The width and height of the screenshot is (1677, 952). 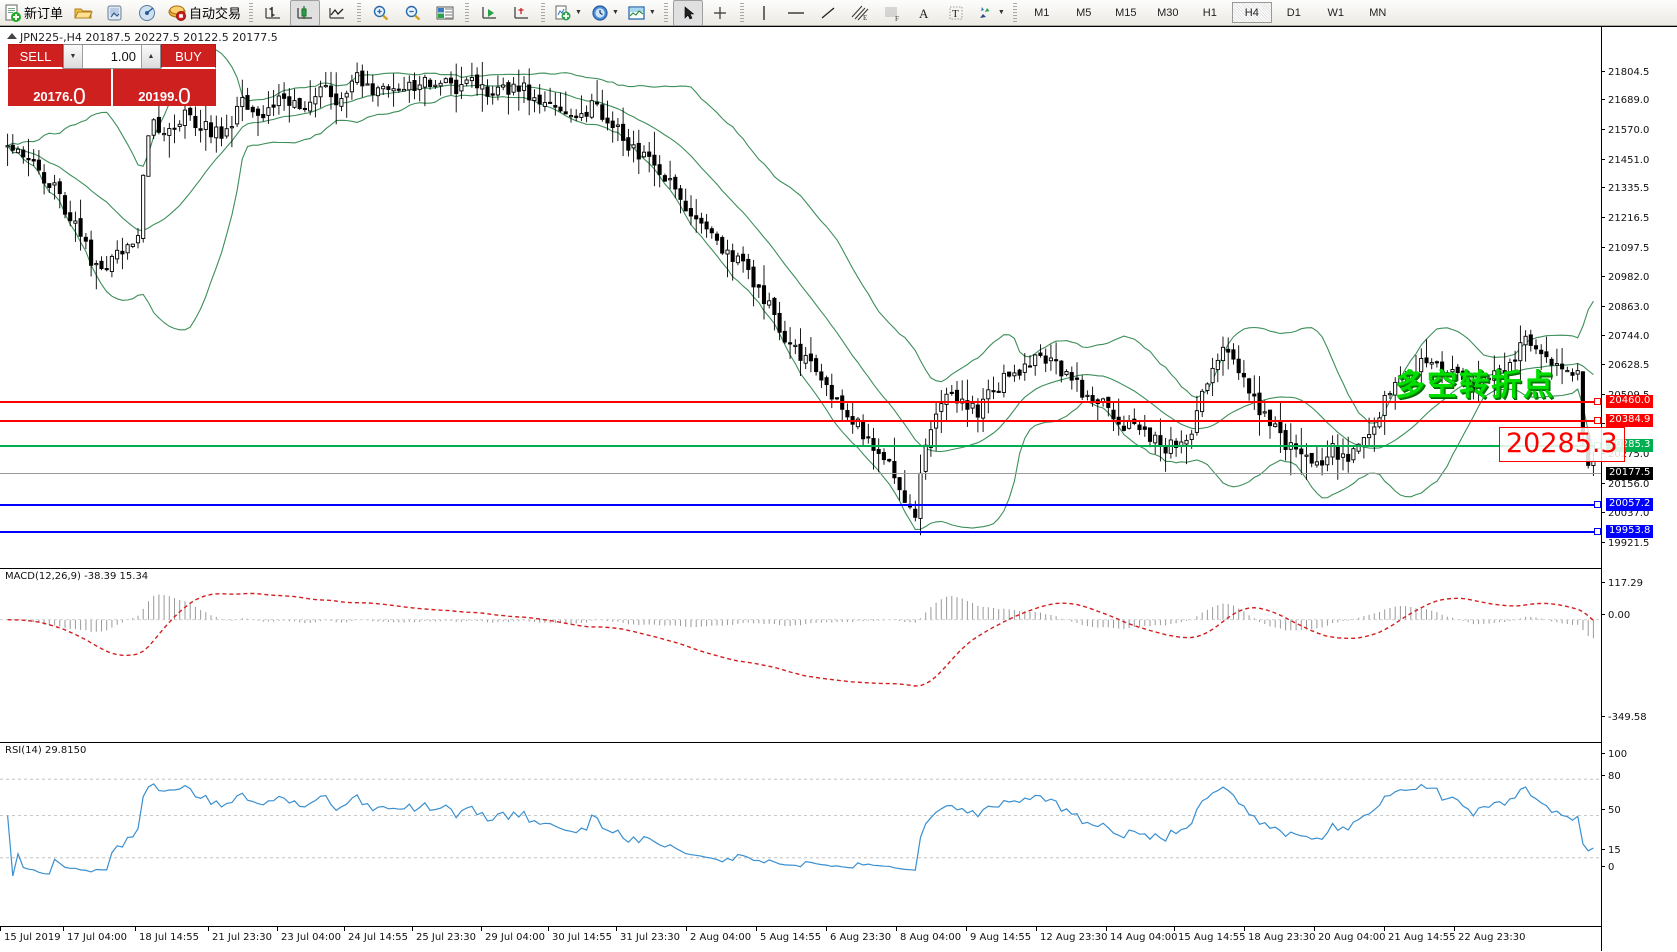 What do you see at coordinates (359, 12) in the screenshot?
I see `toolbar-separator` at bounding box center [359, 12].